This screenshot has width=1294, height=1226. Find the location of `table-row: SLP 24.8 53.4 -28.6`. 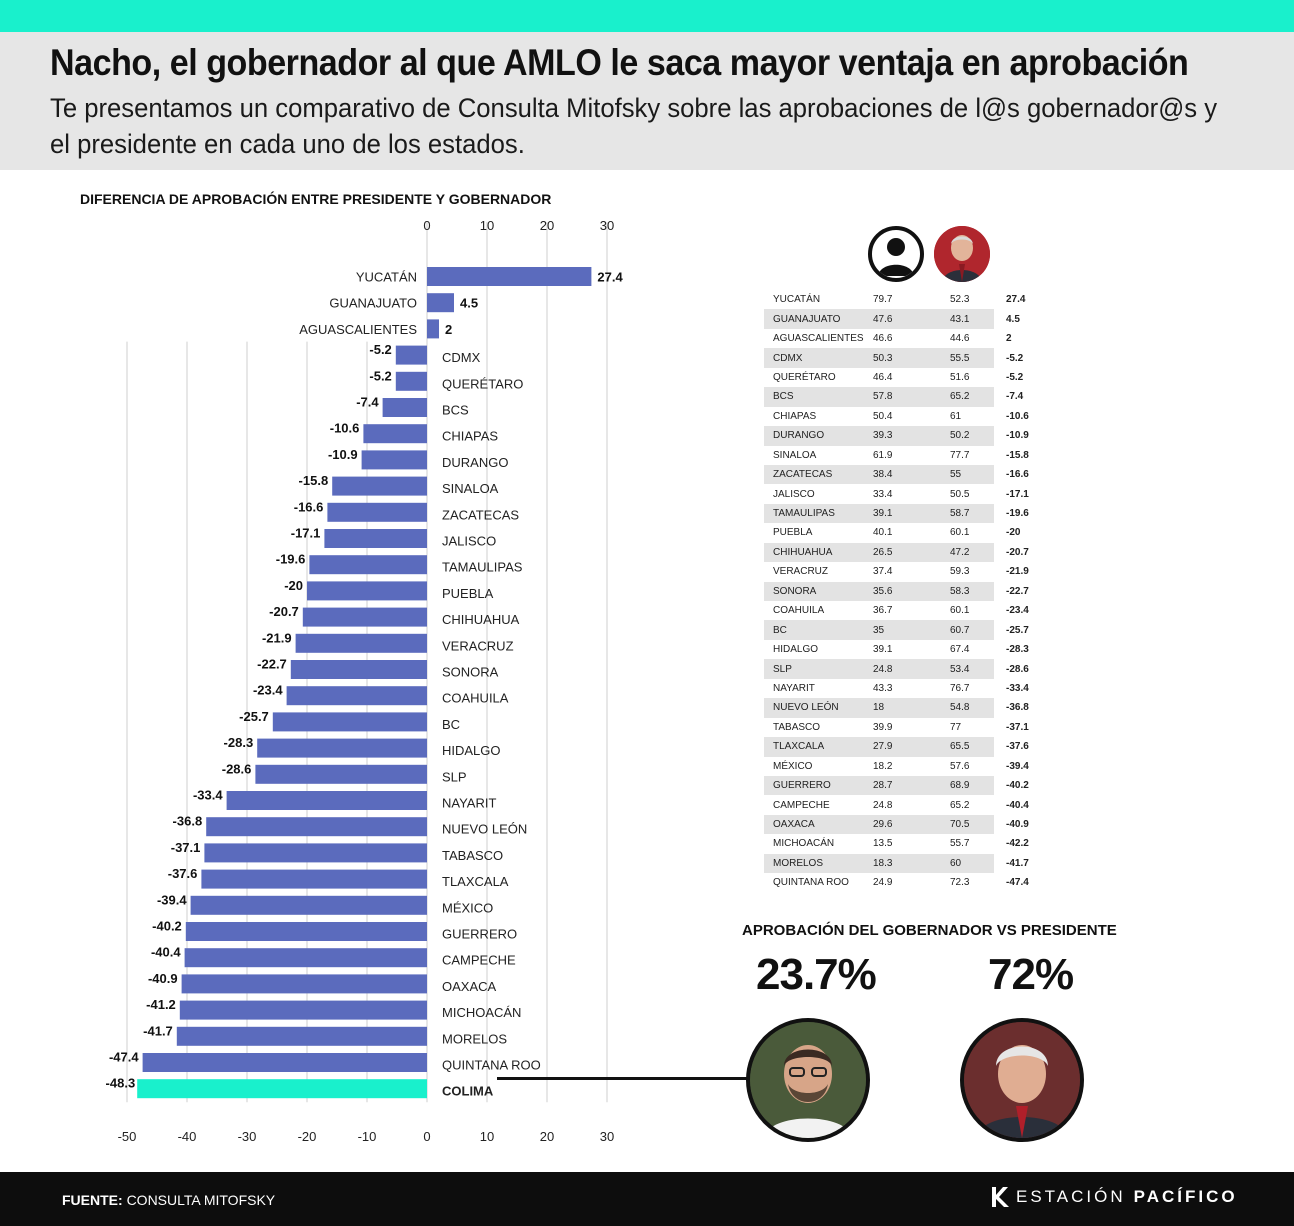

table-row: SLP 24.8 53.4 -28.6 is located at coordinates (909, 669).